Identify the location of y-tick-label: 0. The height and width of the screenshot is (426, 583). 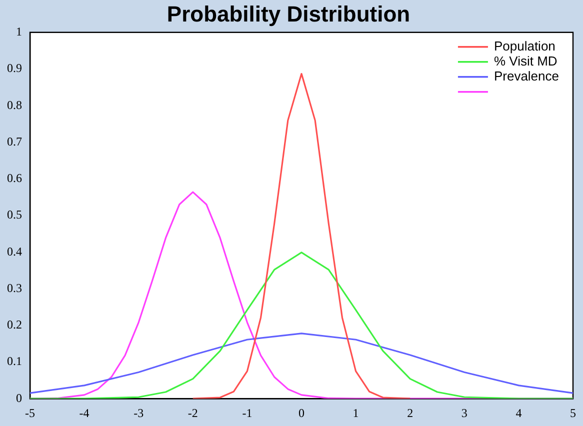
(19, 397).